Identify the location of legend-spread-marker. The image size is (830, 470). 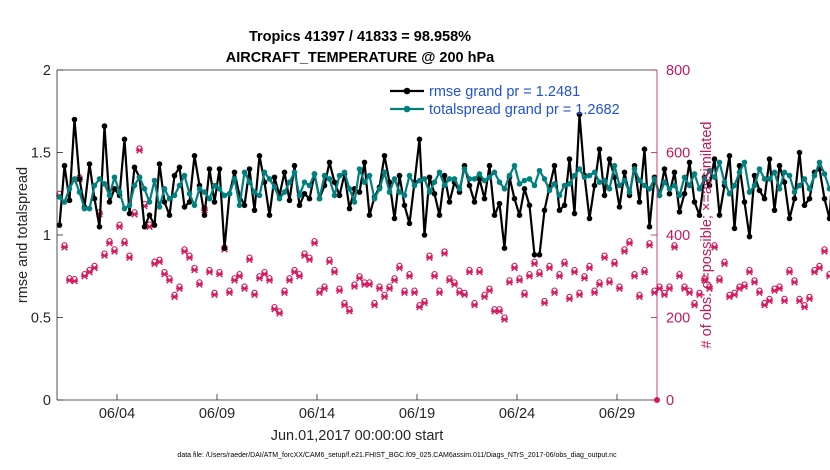
(407, 109).